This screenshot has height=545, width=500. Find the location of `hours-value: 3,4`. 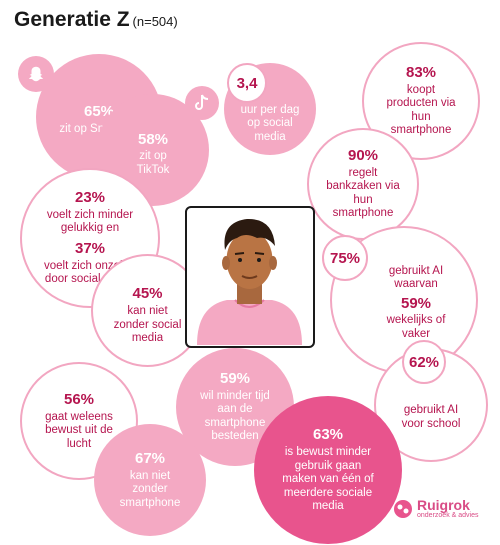

hours-value: 3,4 is located at coordinates (247, 83).